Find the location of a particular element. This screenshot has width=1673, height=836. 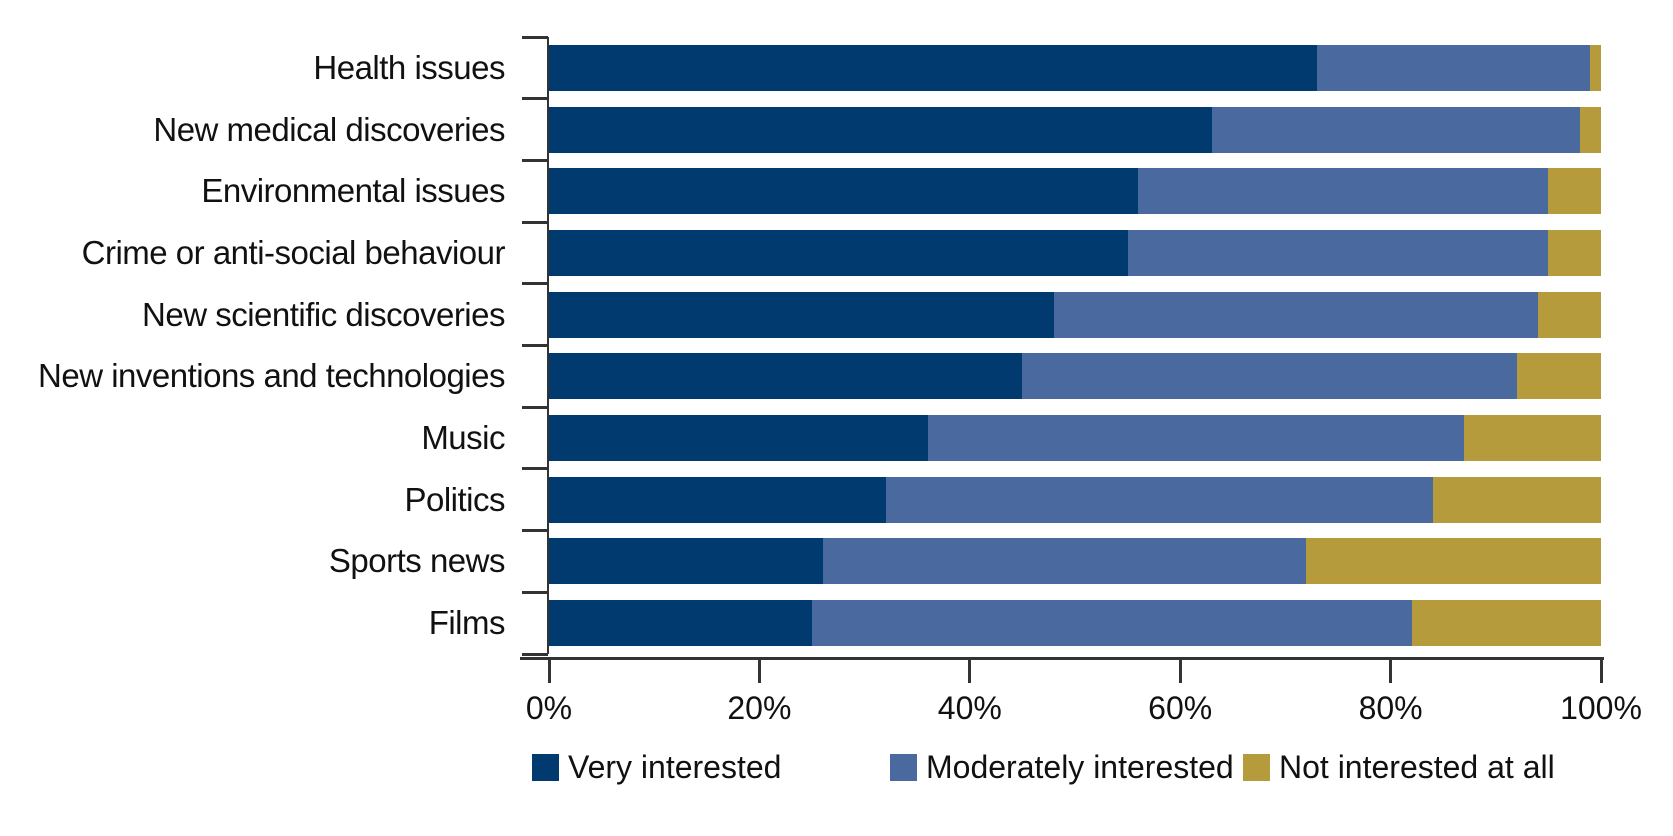

legend-item-moderately-interested: Moderately interested is located at coordinates (1062, 767).